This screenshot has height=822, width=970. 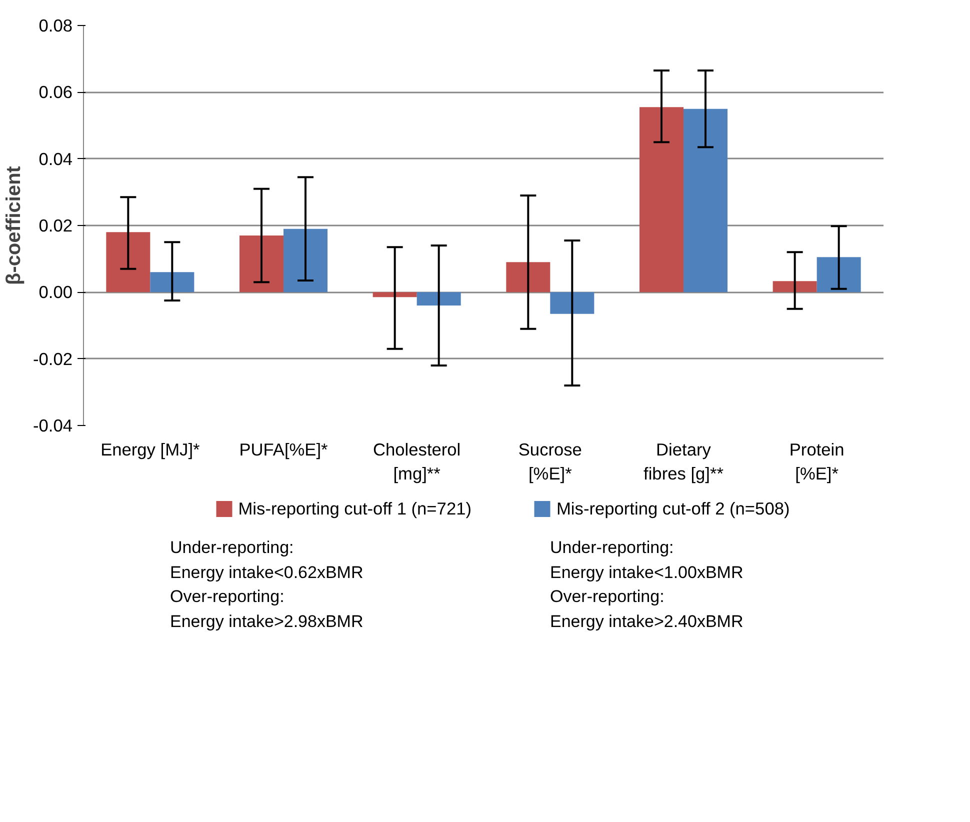 What do you see at coordinates (55, 226) in the screenshot?
I see `y-tick-label: 0.02` at bounding box center [55, 226].